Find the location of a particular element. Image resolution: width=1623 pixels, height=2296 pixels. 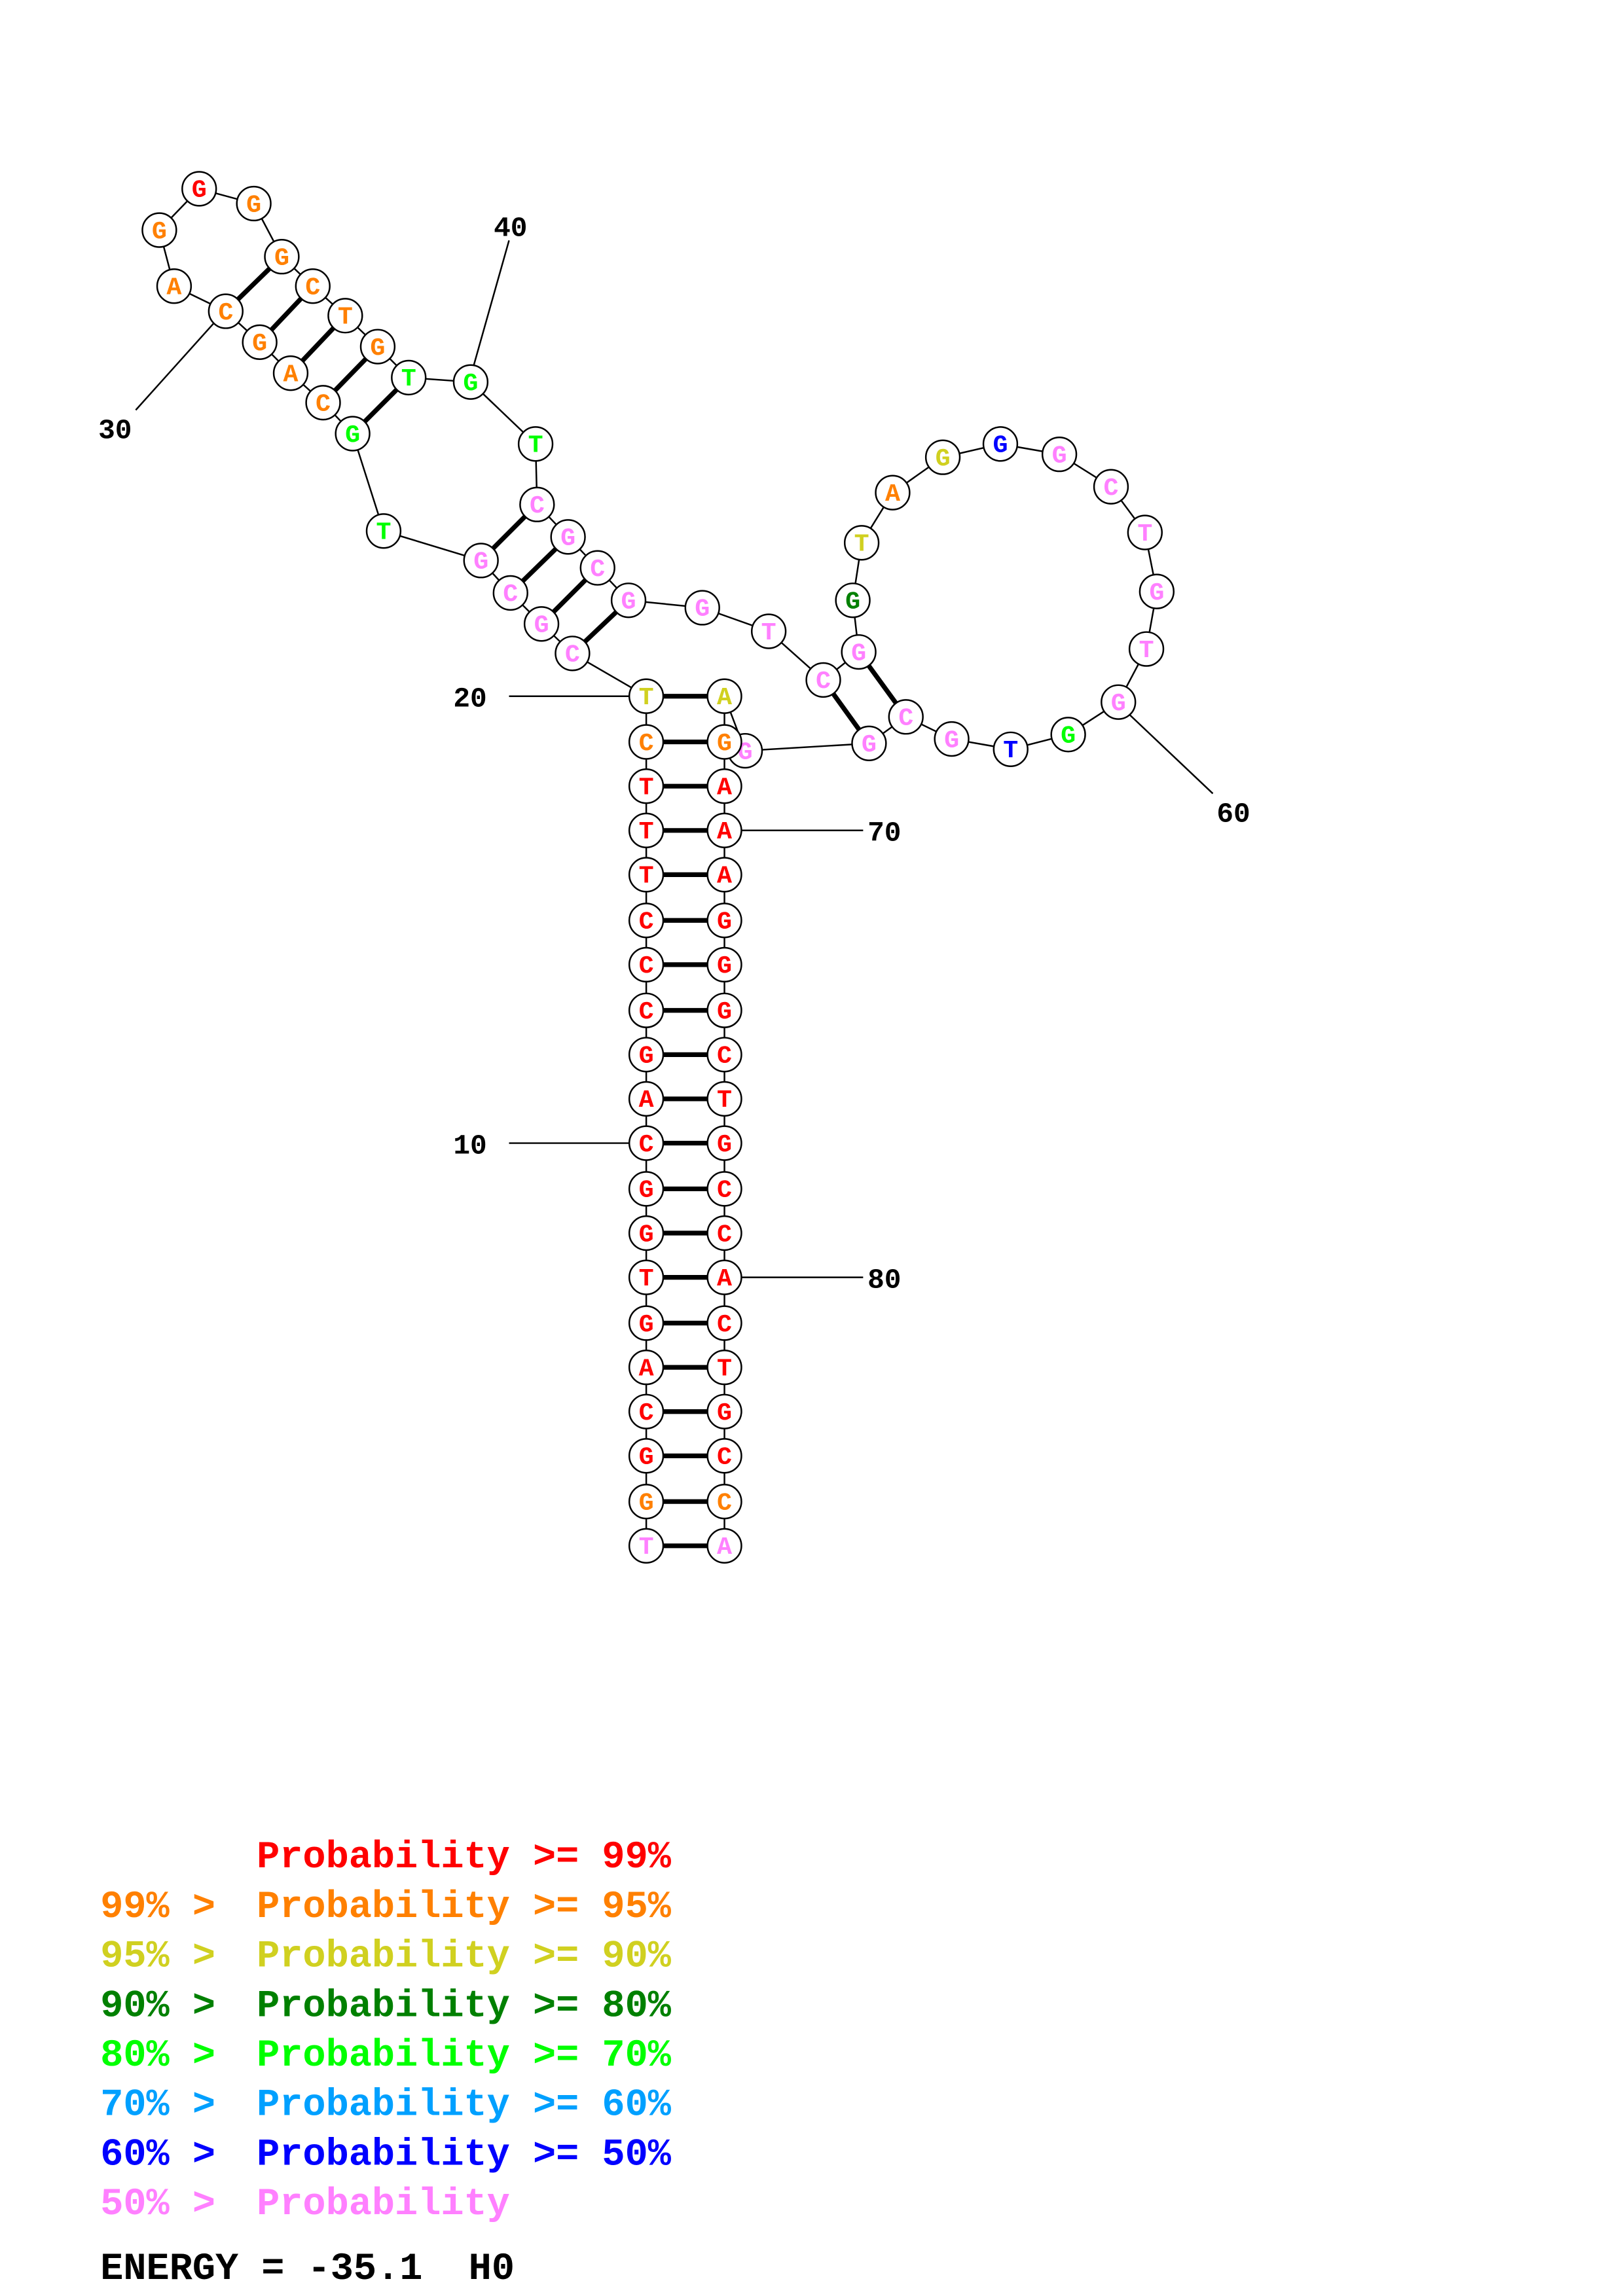

nucleotide-41: T is located at coordinates (535, 444).